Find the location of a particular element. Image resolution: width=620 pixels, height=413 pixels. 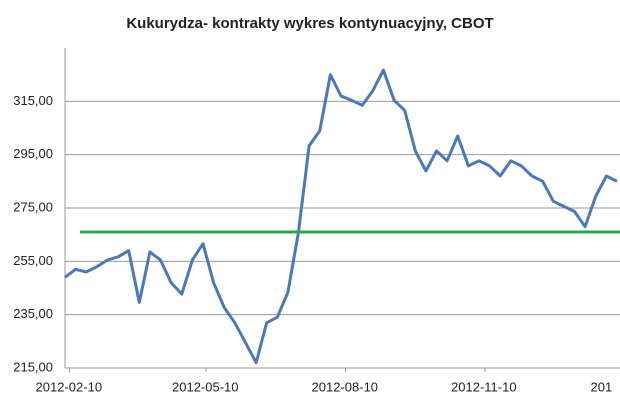

y-tick-label: 255,00 is located at coordinates (33, 260).